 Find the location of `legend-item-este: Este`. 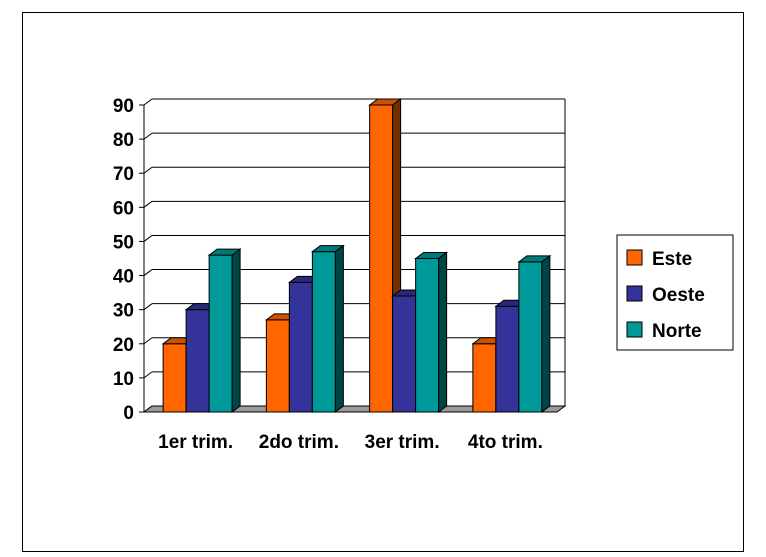

legend-item-este: Este is located at coordinates (659, 259).